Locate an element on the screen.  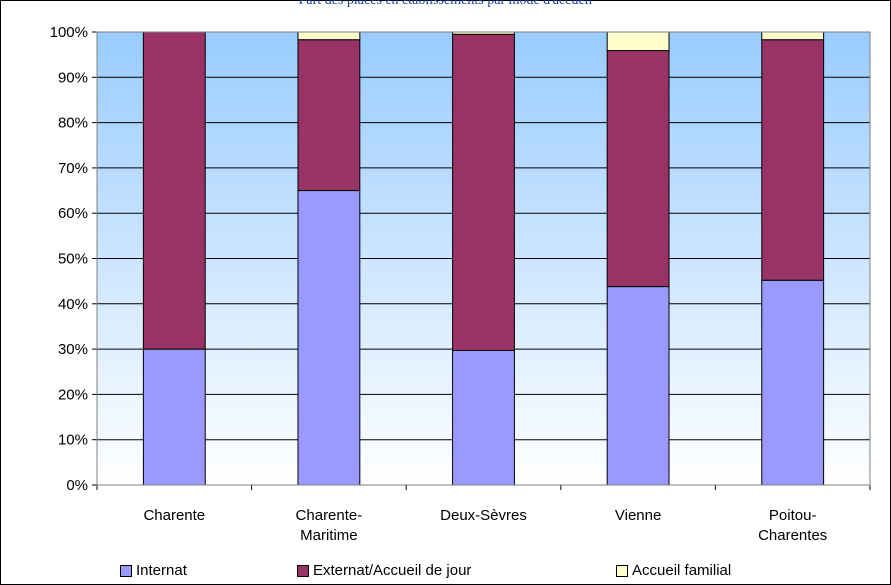
y-tick-label: 0% is located at coordinates (77, 485).